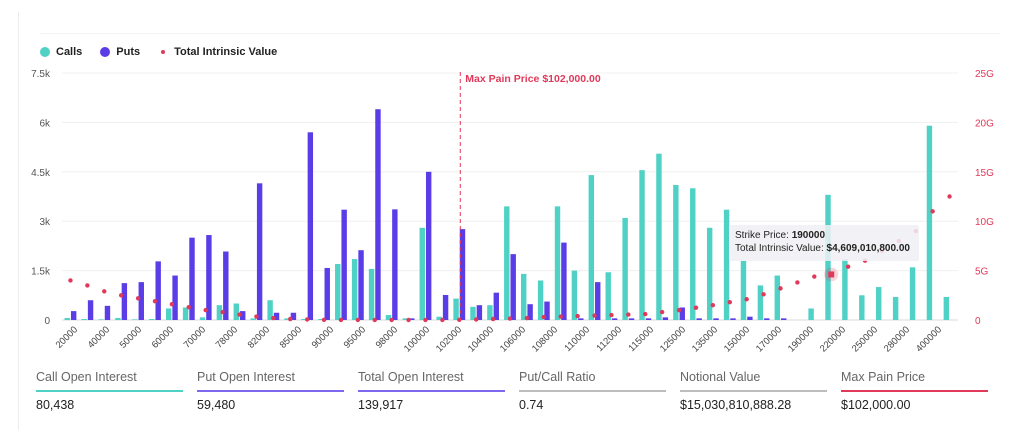 Image resolution: width=1024 pixels, height=438 pixels. I want to click on x-tick-label: 60000, so click(163, 337).